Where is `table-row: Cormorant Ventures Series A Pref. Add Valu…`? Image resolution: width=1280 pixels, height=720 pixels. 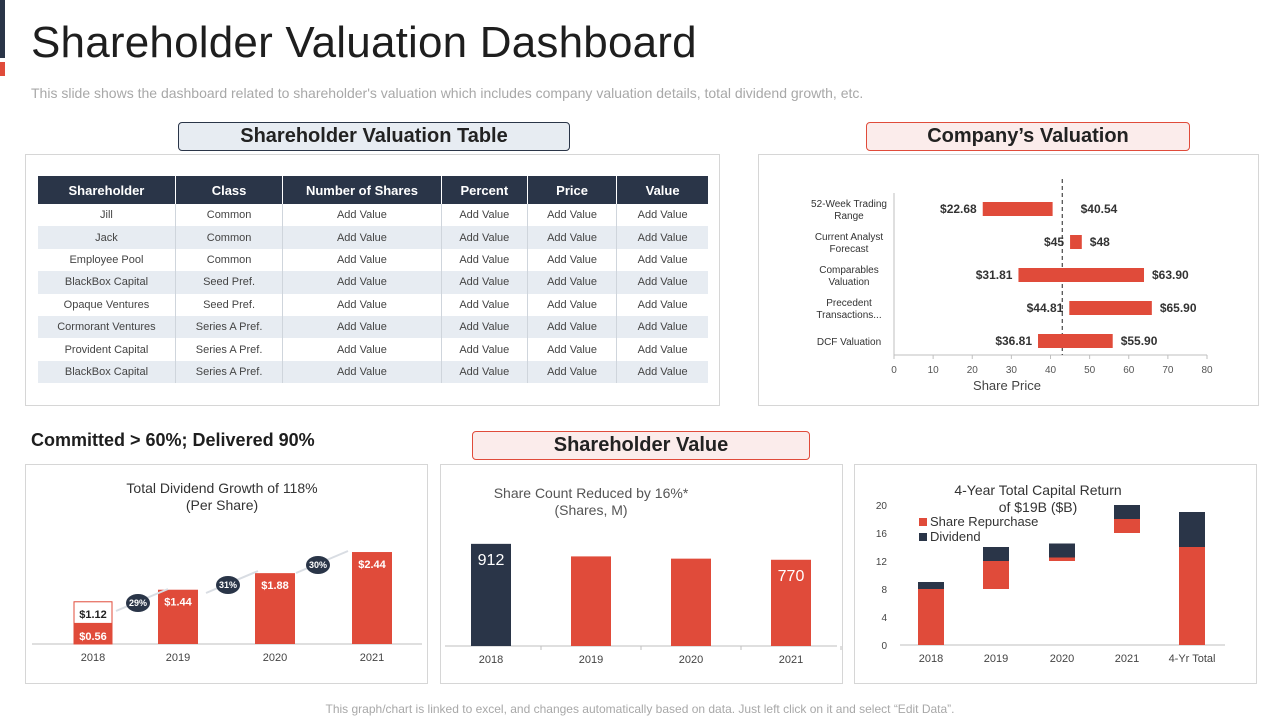 table-row: Cormorant Ventures Series A Pref. Add Valu… is located at coordinates (373, 327).